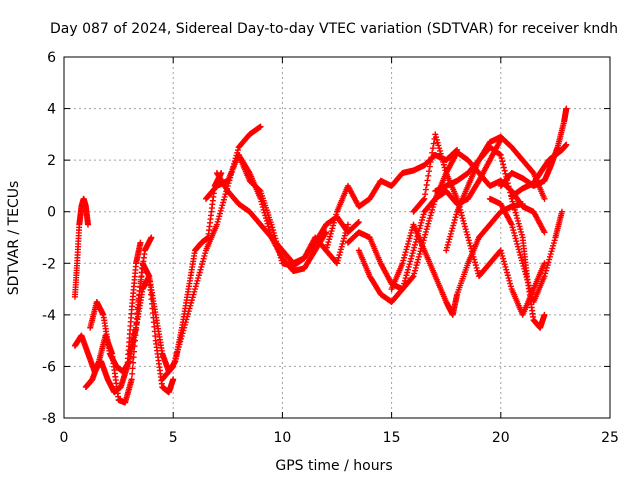  What do you see at coordinates (479, 224) in the screenshot?
I see `series-track14` at bounding box center [479, 224].